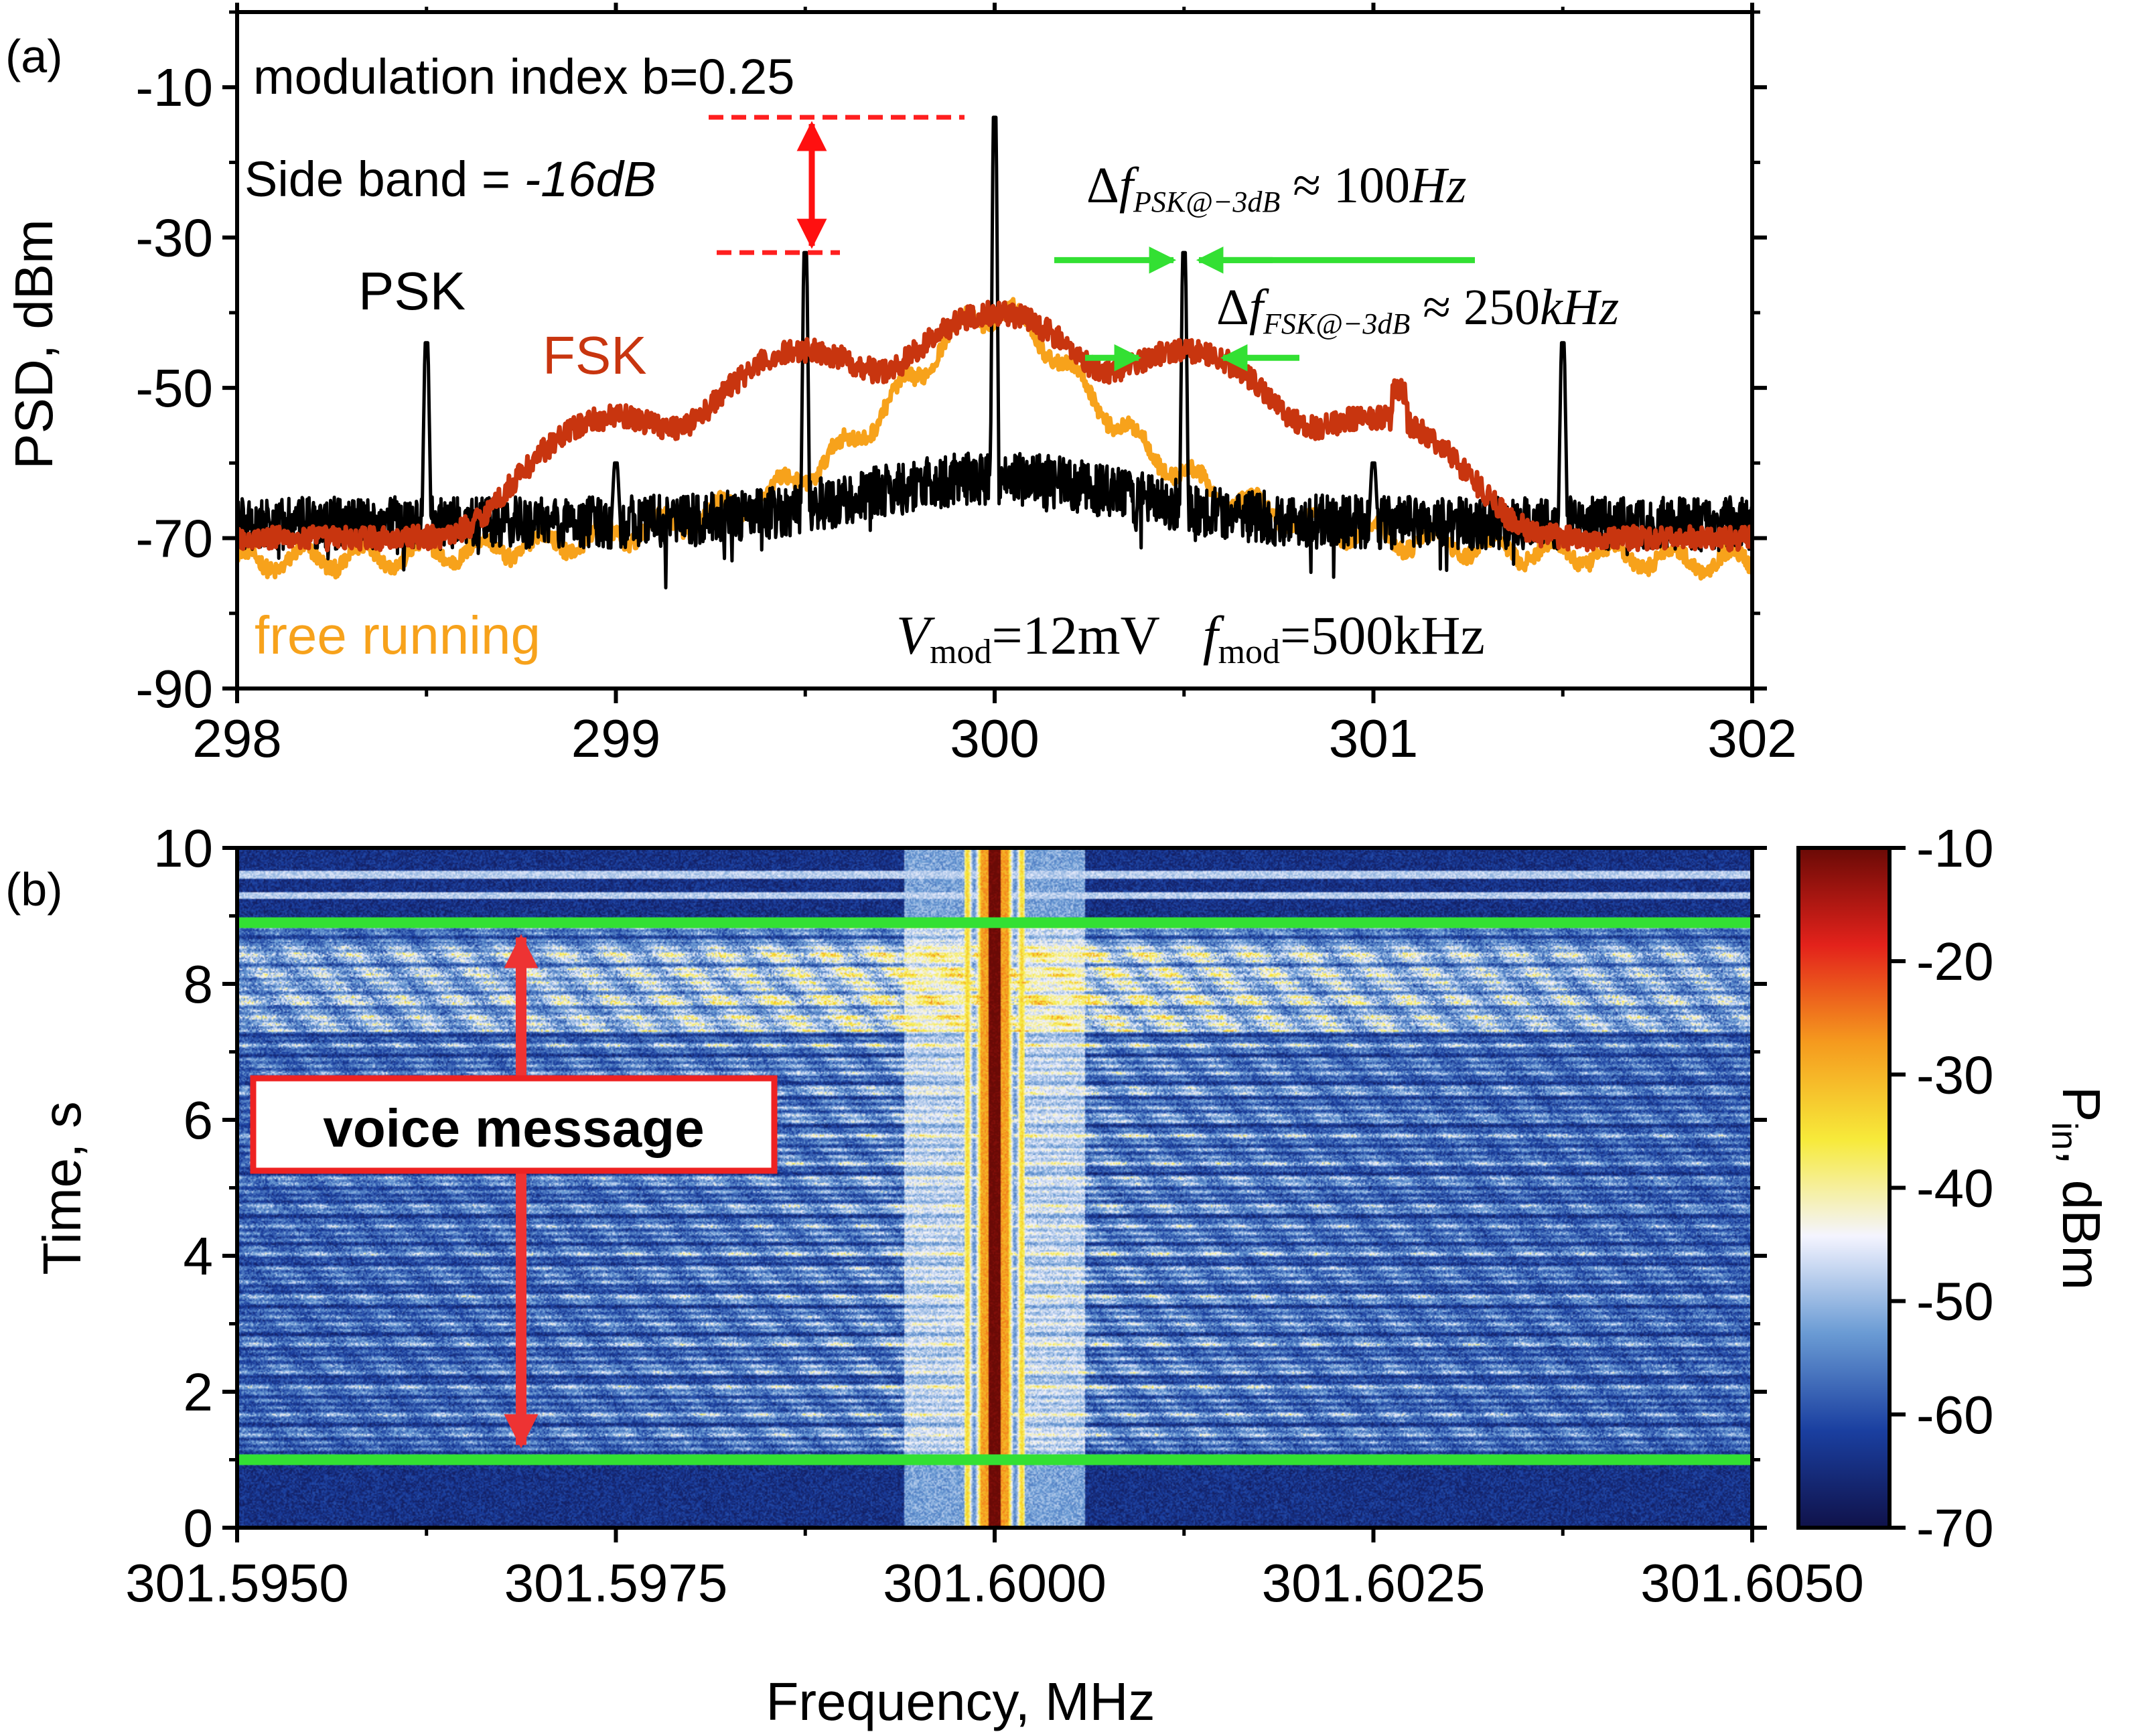 The width and height of the screenshot is (2138, 1736). Describe the element at coordinates (1955, 1301) in the screenshot. I see `colorbar-tick-label: -50` at that location.